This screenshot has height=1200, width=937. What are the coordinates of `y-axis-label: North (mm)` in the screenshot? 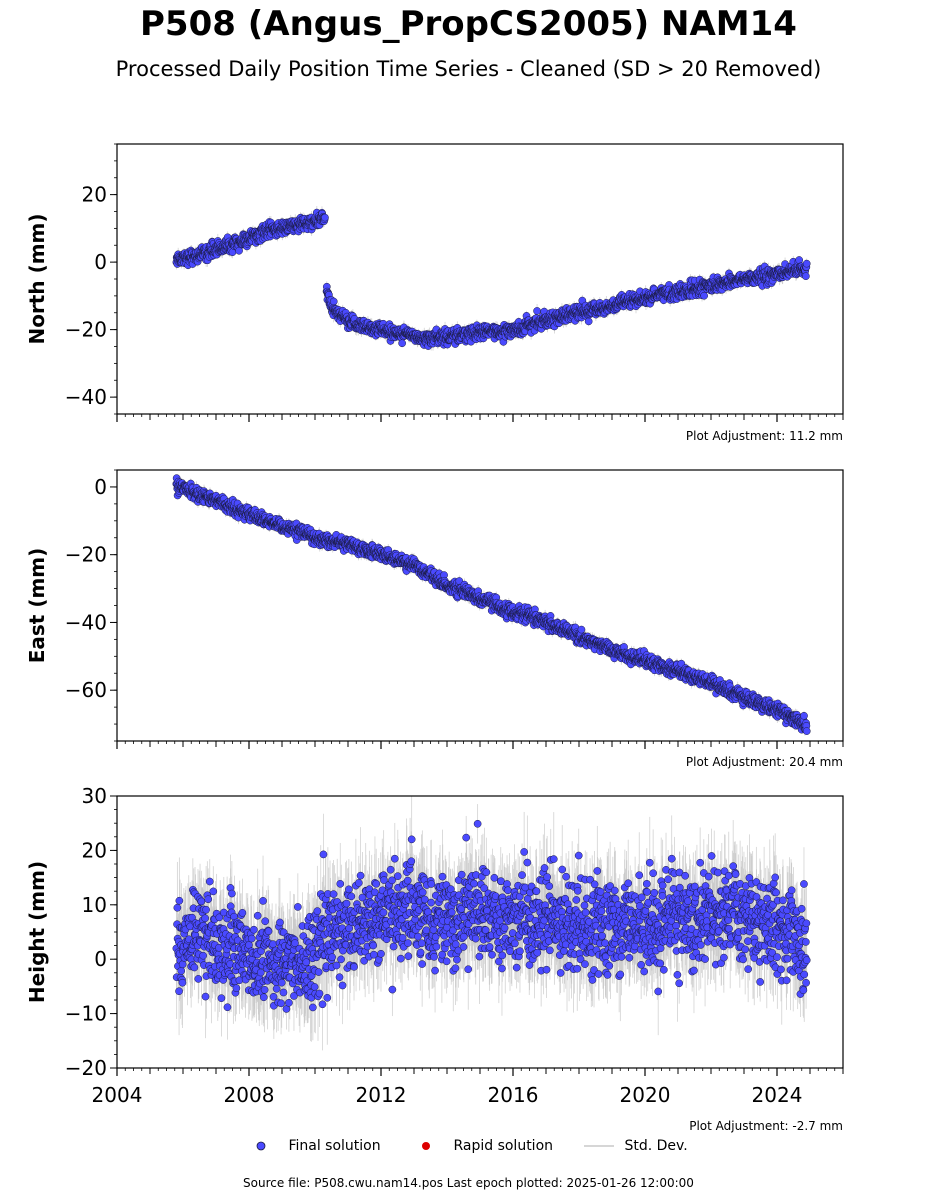 It's located at (37, 278).